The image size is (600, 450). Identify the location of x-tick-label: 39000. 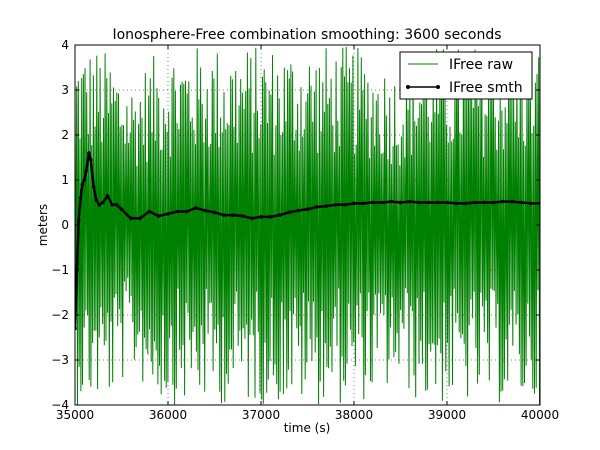
(447, 415).